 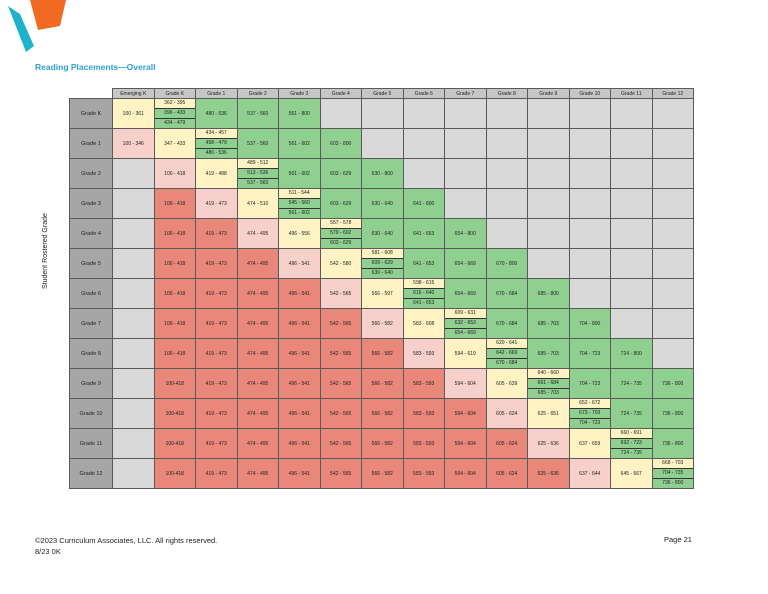 I want to click on placement-subrange: 434 - 479, so click(x=174, y=123).